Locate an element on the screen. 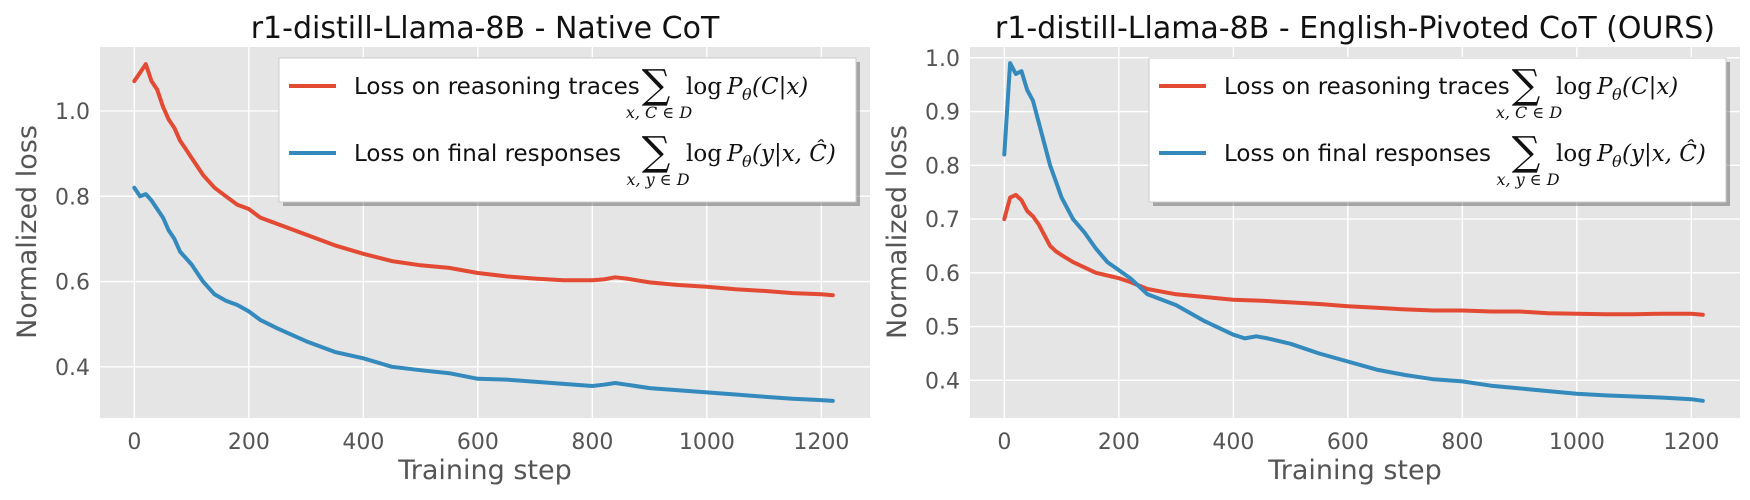 The height and width of the screenshot is (500, 1750). series-line-reasoning-traces is located at coordinates (1353, 254).